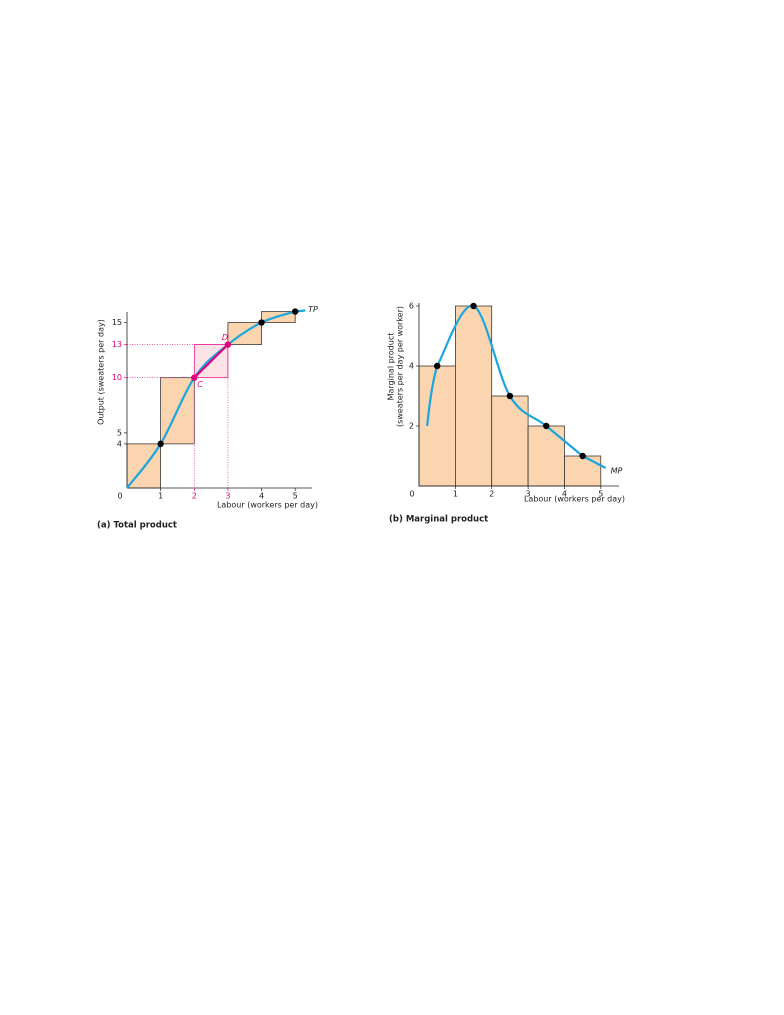 Image resolution: width=784 pixels, height=1015 pixels. What do you see at coordinates (225, 337) in the screenshot?
I see `point-label: D` at bounding box center [225, 337].